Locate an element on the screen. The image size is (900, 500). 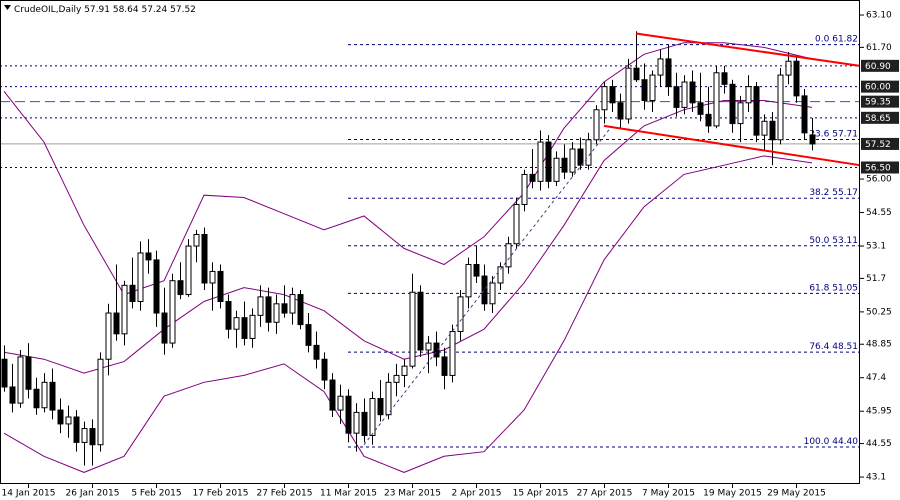
fib-value: 57.71 is located at coordinates (845, 134).